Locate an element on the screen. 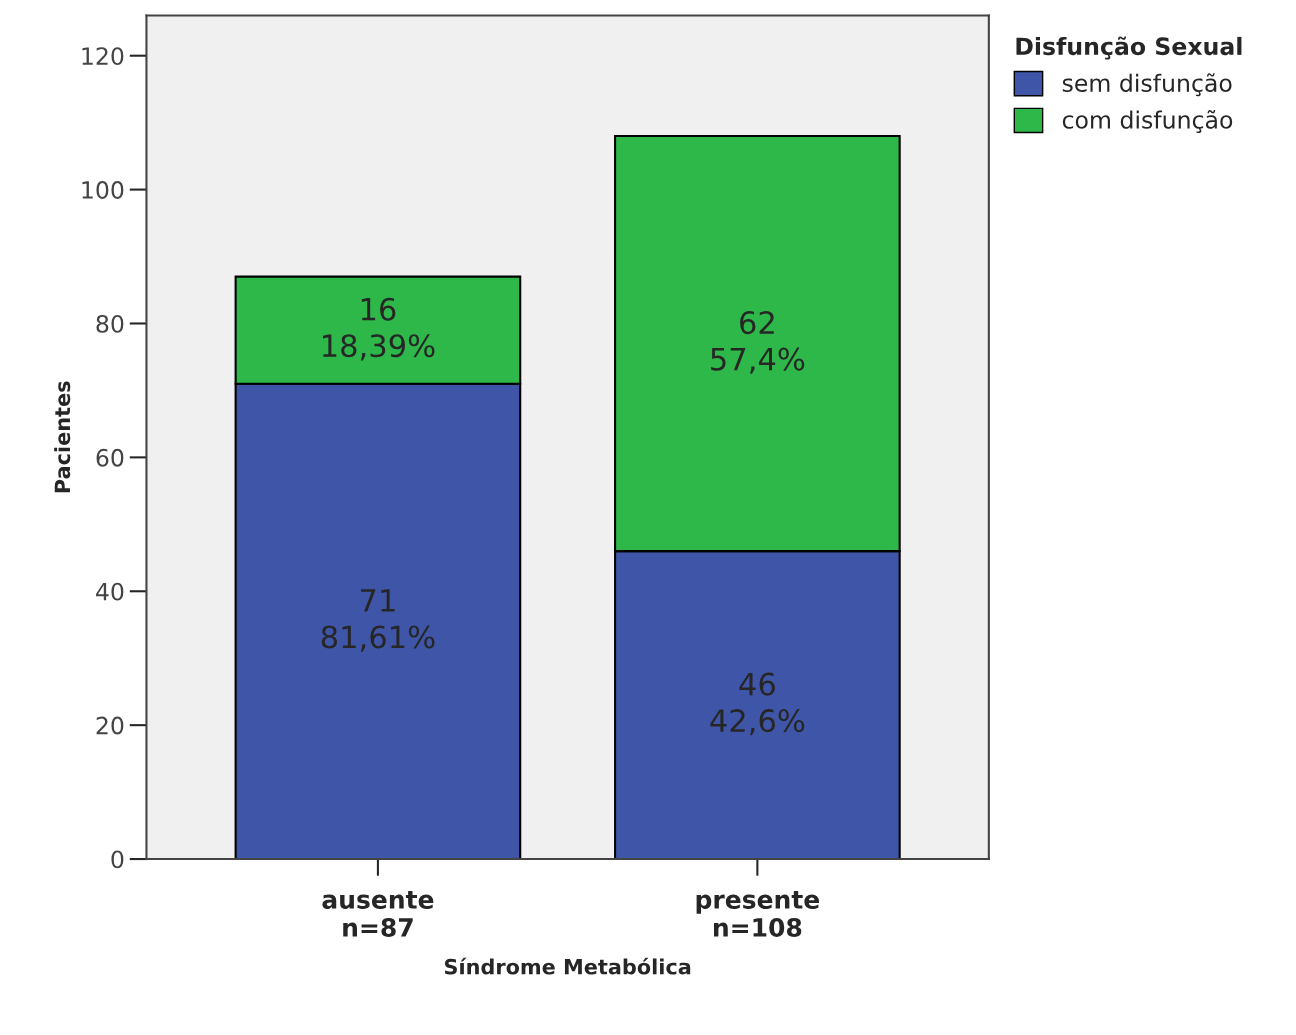 The image size is (1296, 1035). y-tick-label: 100 is located at coordinates (103, 190).